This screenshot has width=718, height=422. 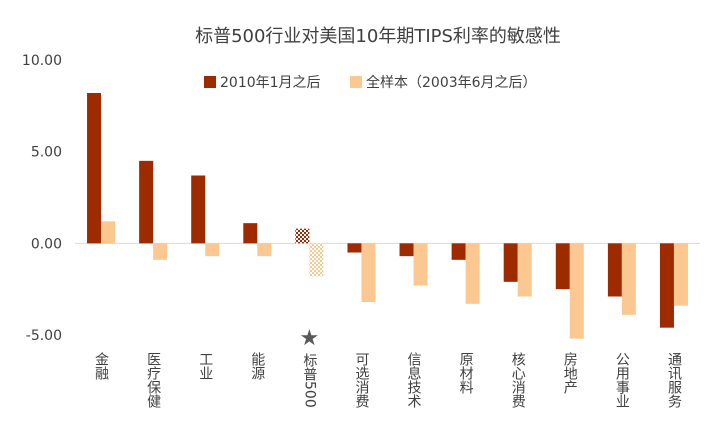 I want to click on category-label: 标普500, so click(x=309, y=380).